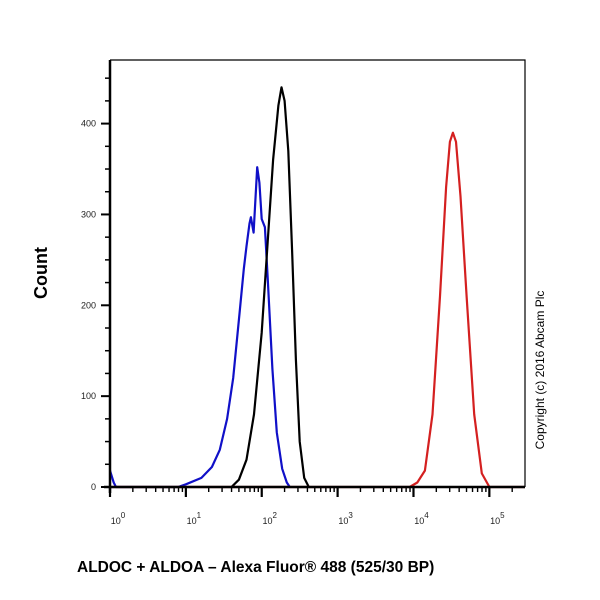 Image resolution: width=600 pixels, height=600 pixels. What do you see at coordinates (345, 518) in the screenshot?
I see `x-tick-label: 10³` at bounding box center [345, 518].